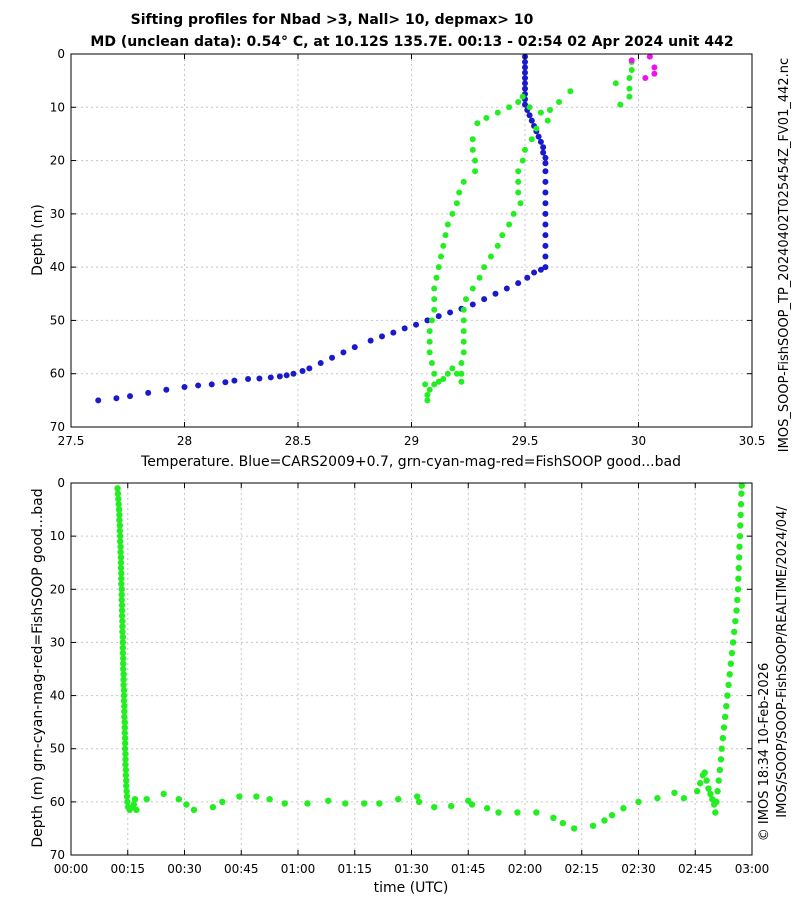 The width and height of the screenshot is (800, 900). I want to click on top-y-tick-label: 40, so click(57, 267).